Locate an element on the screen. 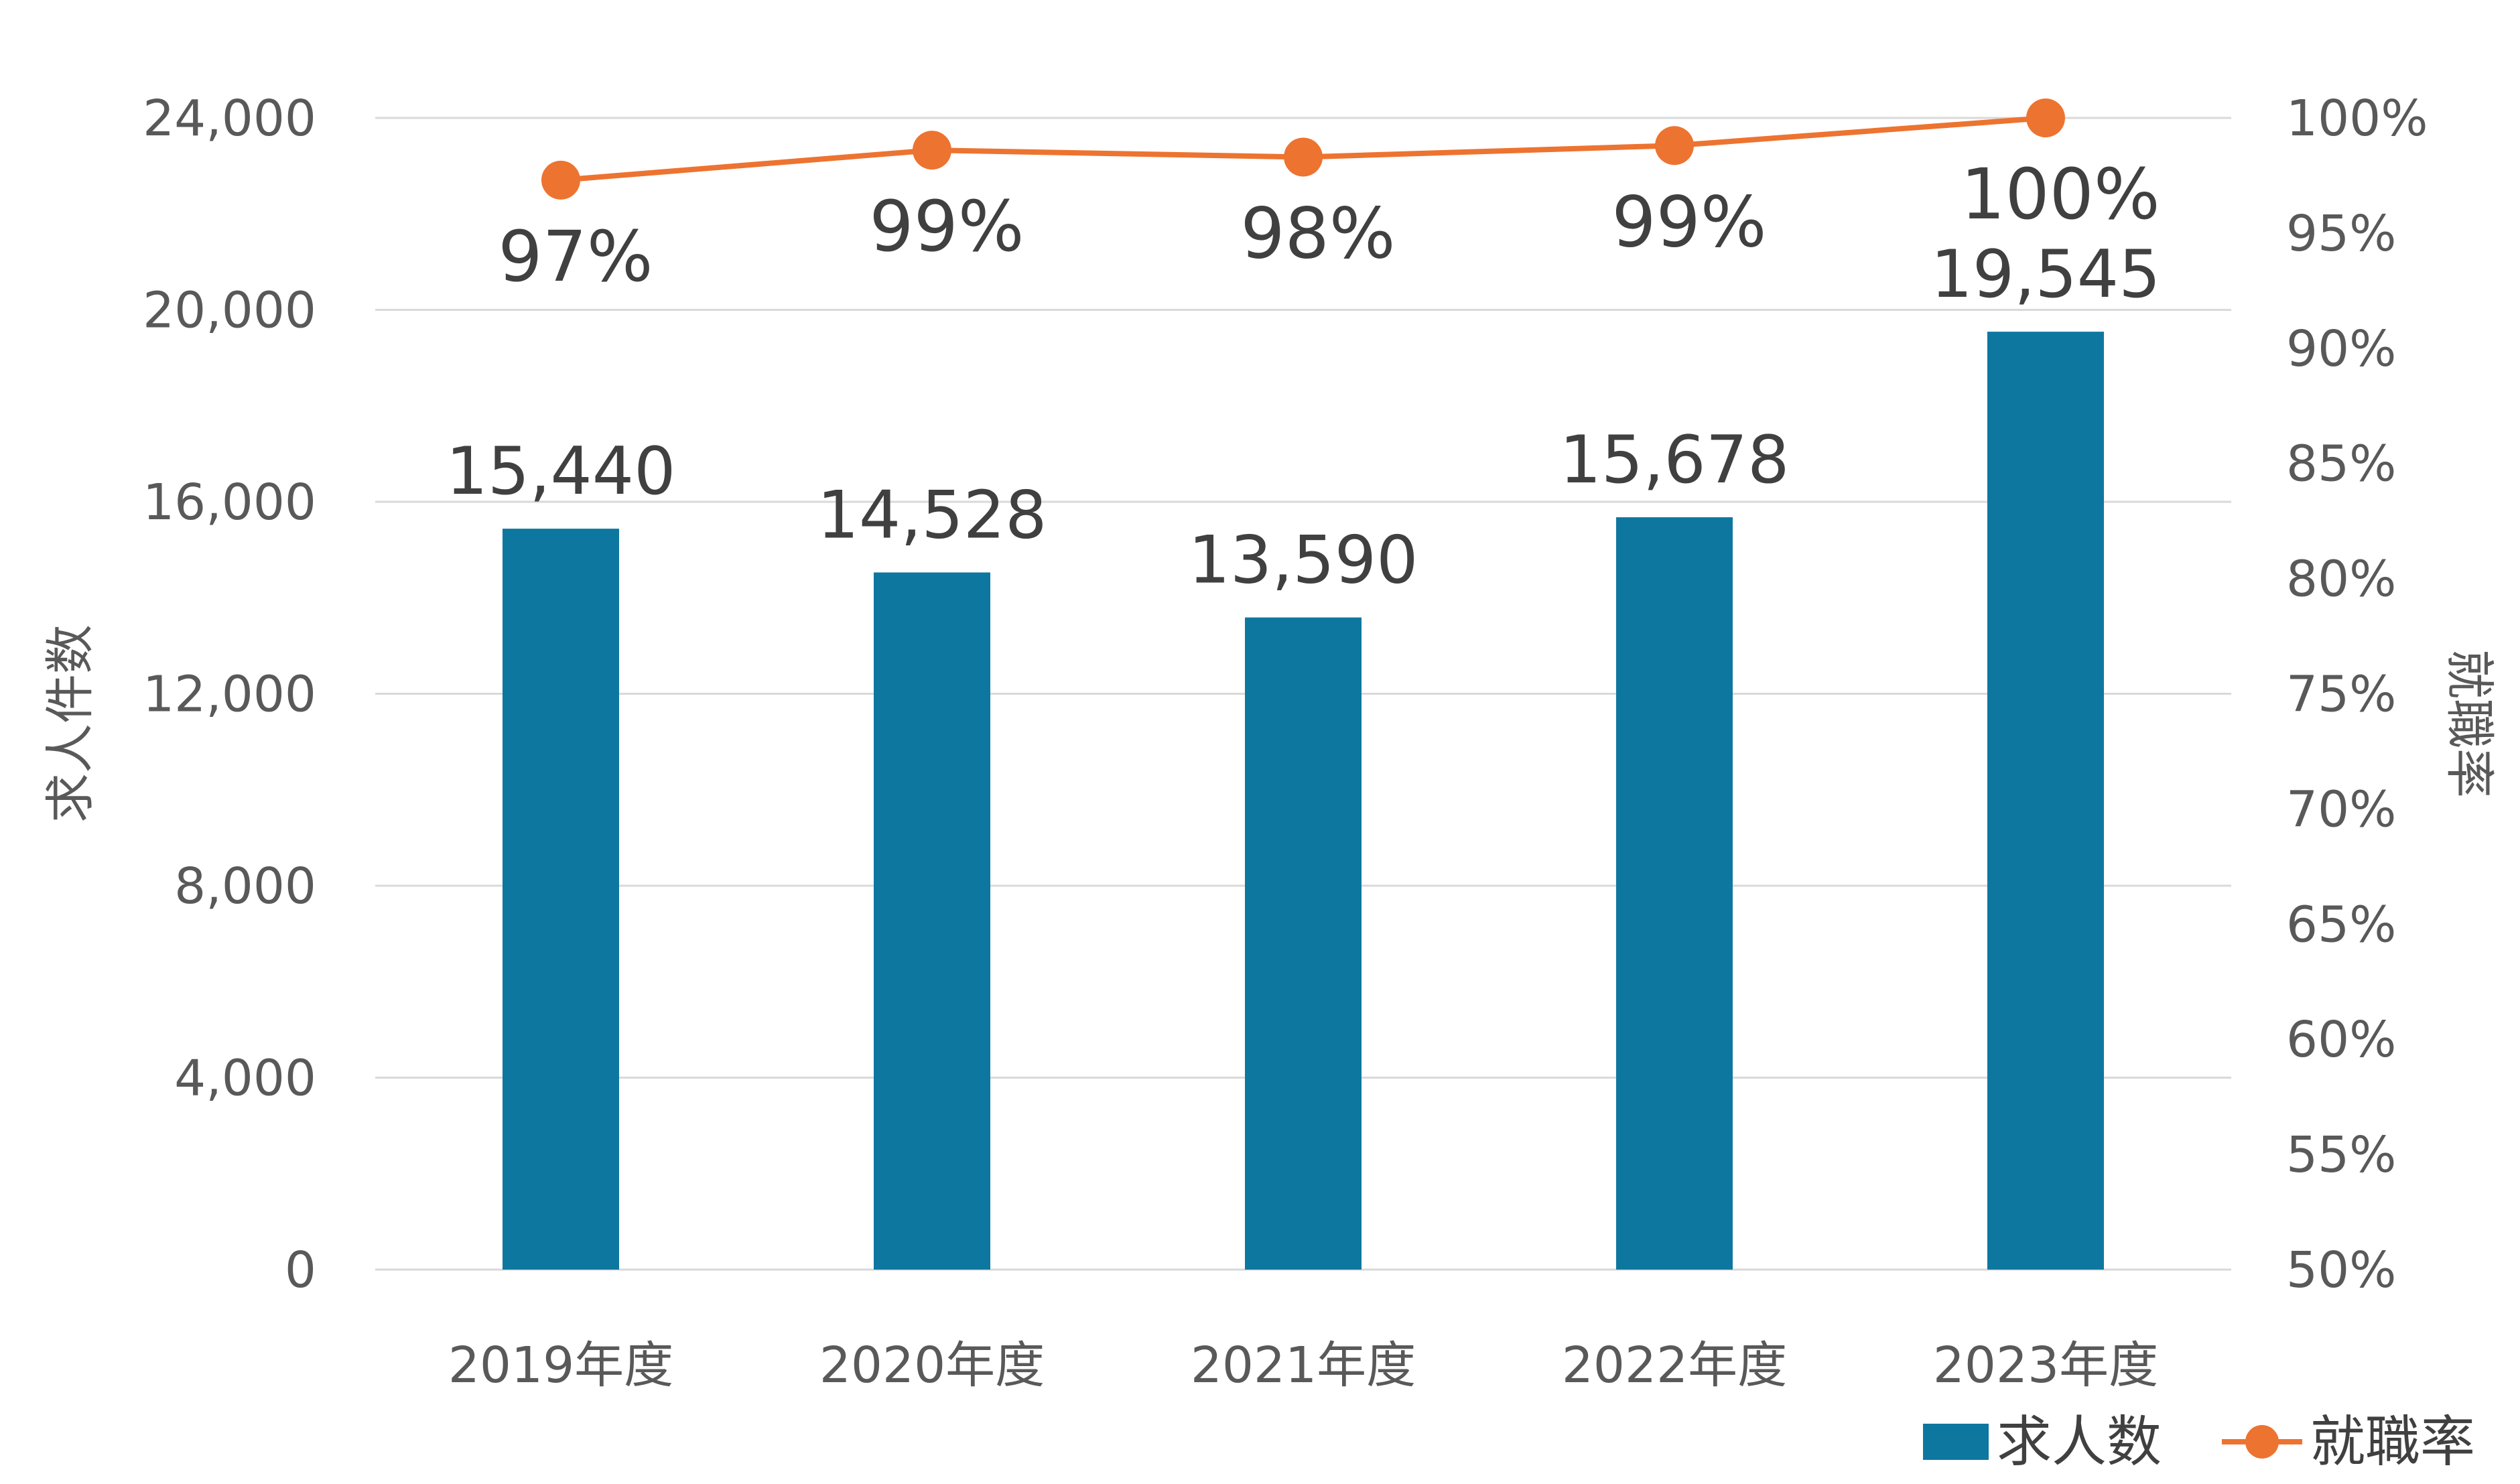 This screenshot has width=2520, height=1484. right-tick-label: 70% is located at coordinates (2341, 809).